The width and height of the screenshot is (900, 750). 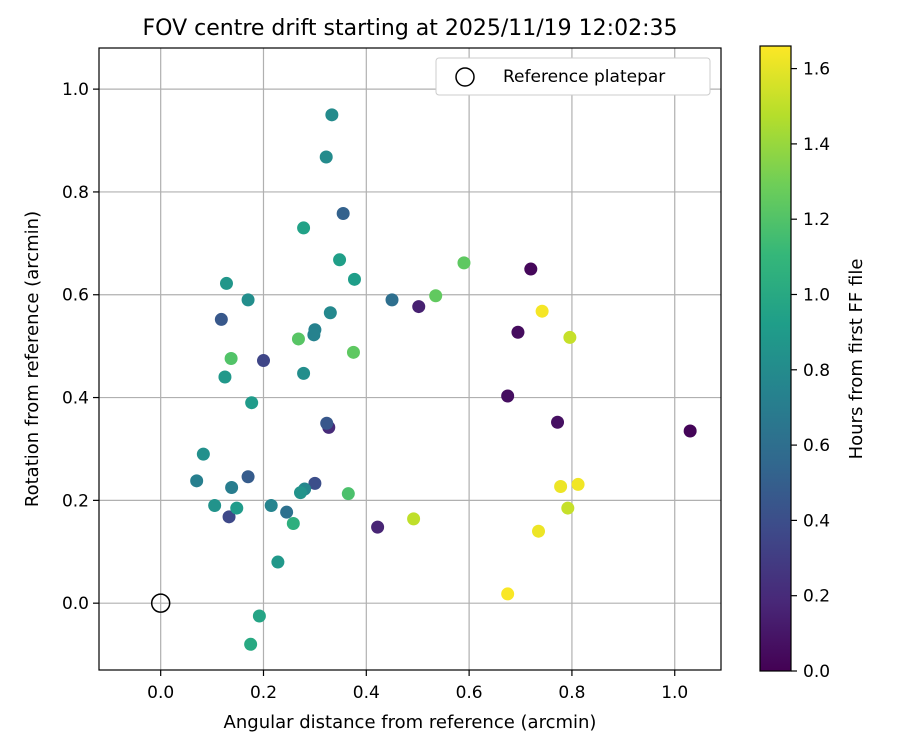 I want to click on legend: Reference platepar, so click(x=573, y=76).